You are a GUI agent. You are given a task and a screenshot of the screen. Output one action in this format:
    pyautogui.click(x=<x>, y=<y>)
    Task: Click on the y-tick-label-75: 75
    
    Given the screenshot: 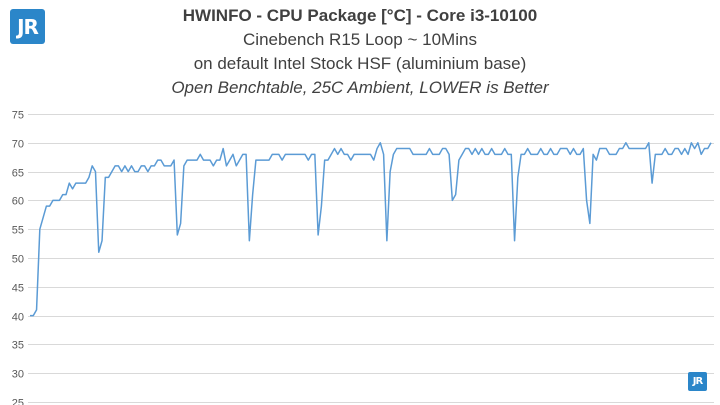 What is the action you would take?
    pyautogui.click(x=18, y=116)
    